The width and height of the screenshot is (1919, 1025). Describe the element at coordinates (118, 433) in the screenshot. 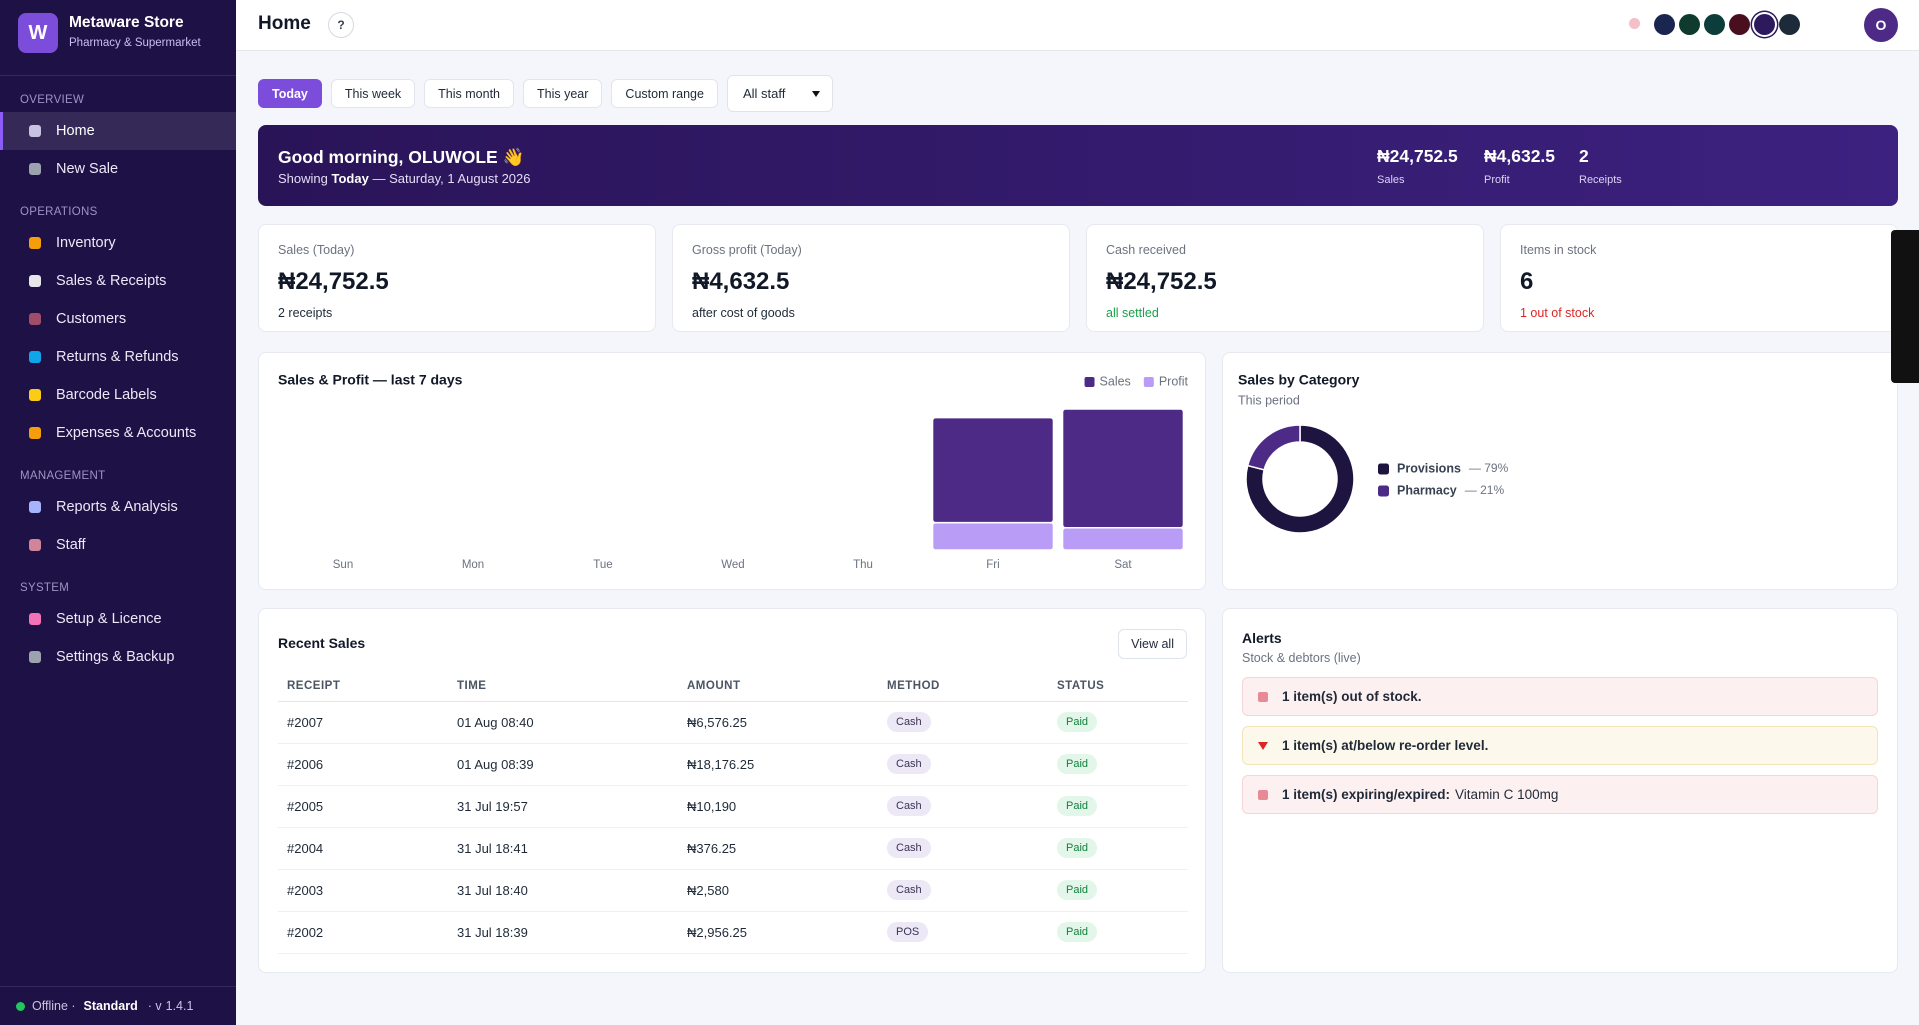

I see `nav-item: Expenses & Accounts` at that location.